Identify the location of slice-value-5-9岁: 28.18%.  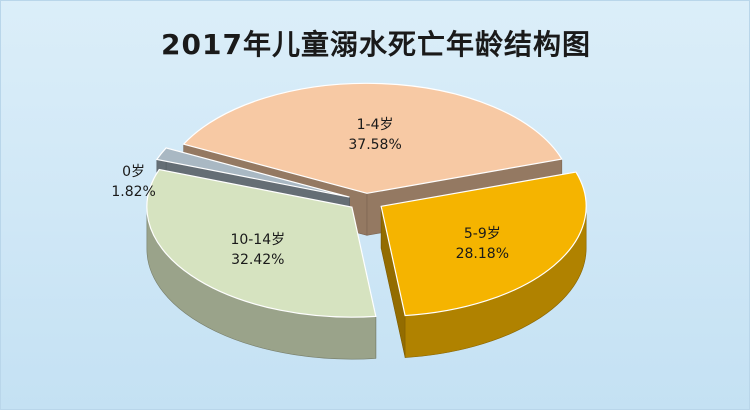
(482, 254).